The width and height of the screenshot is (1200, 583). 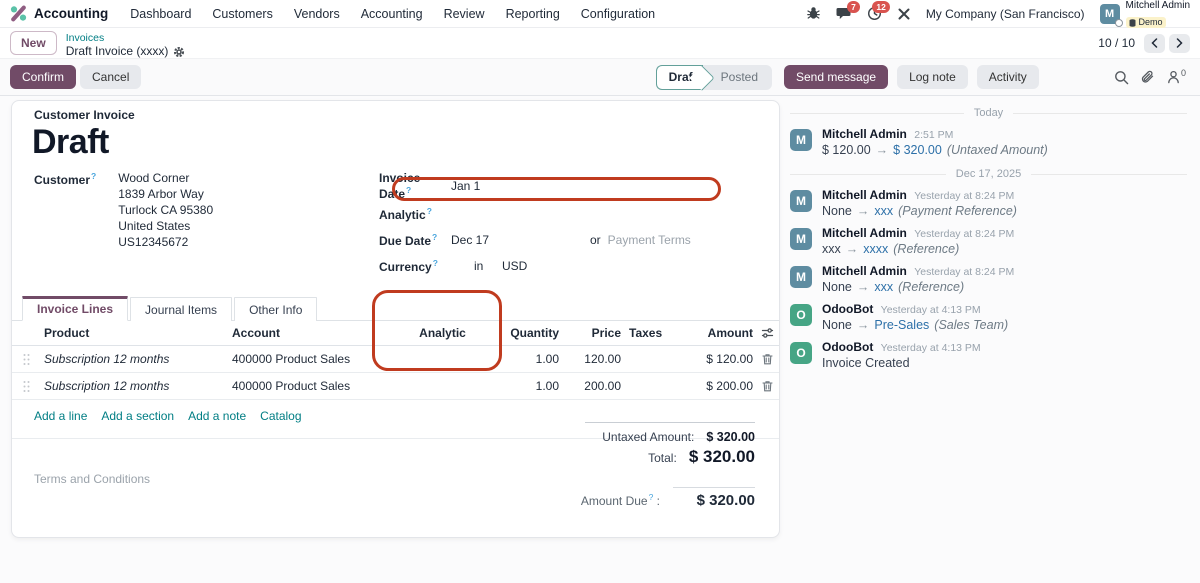 I want to click on status-bar: Draft Posted, so click(x=713, y=77).